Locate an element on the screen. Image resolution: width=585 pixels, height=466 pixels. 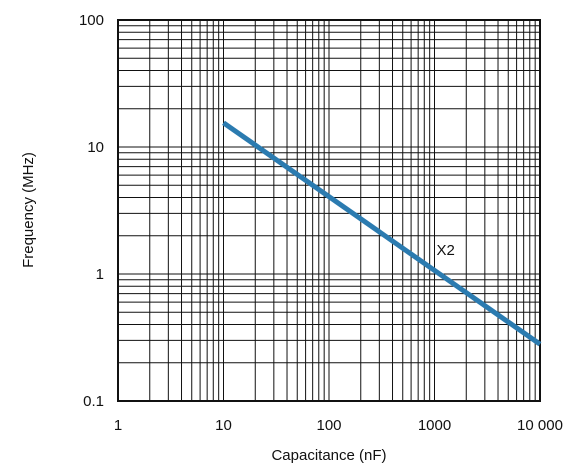
x-axis-ticks: 1 10 100 1000 10 000 is located at coordinates (338, 425).